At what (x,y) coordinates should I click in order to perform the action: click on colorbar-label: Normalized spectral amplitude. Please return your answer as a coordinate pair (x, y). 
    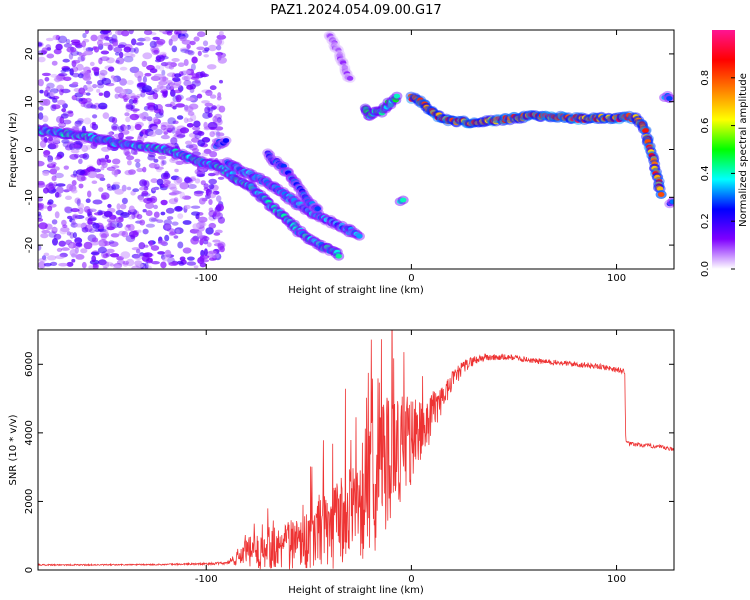
    Looking at the image, I should click on (743, 150).